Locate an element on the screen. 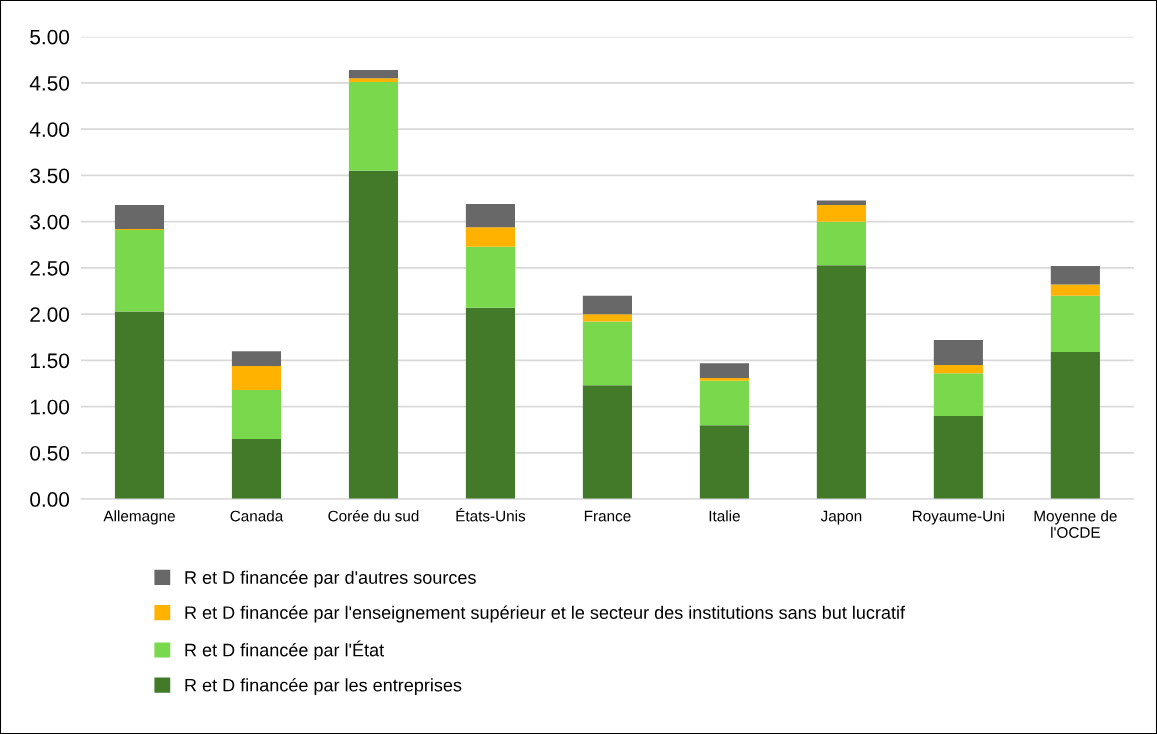 The width and height of the screenshot is (1157, 734). y-tick-label: 3.00 is located at coordinates (50, 222).